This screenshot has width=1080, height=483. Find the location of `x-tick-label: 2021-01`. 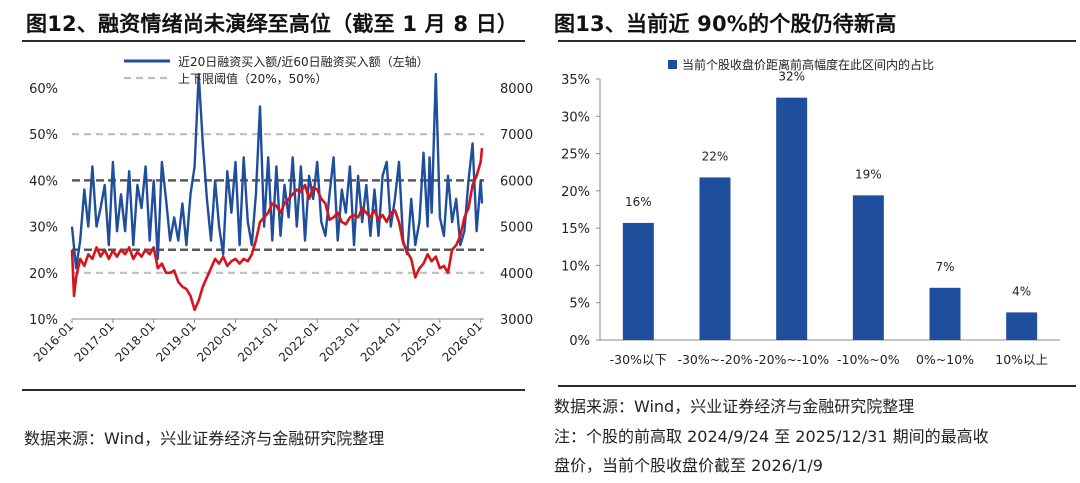

x-tick-label: 2021-01 is located at coordinates (257, 341).